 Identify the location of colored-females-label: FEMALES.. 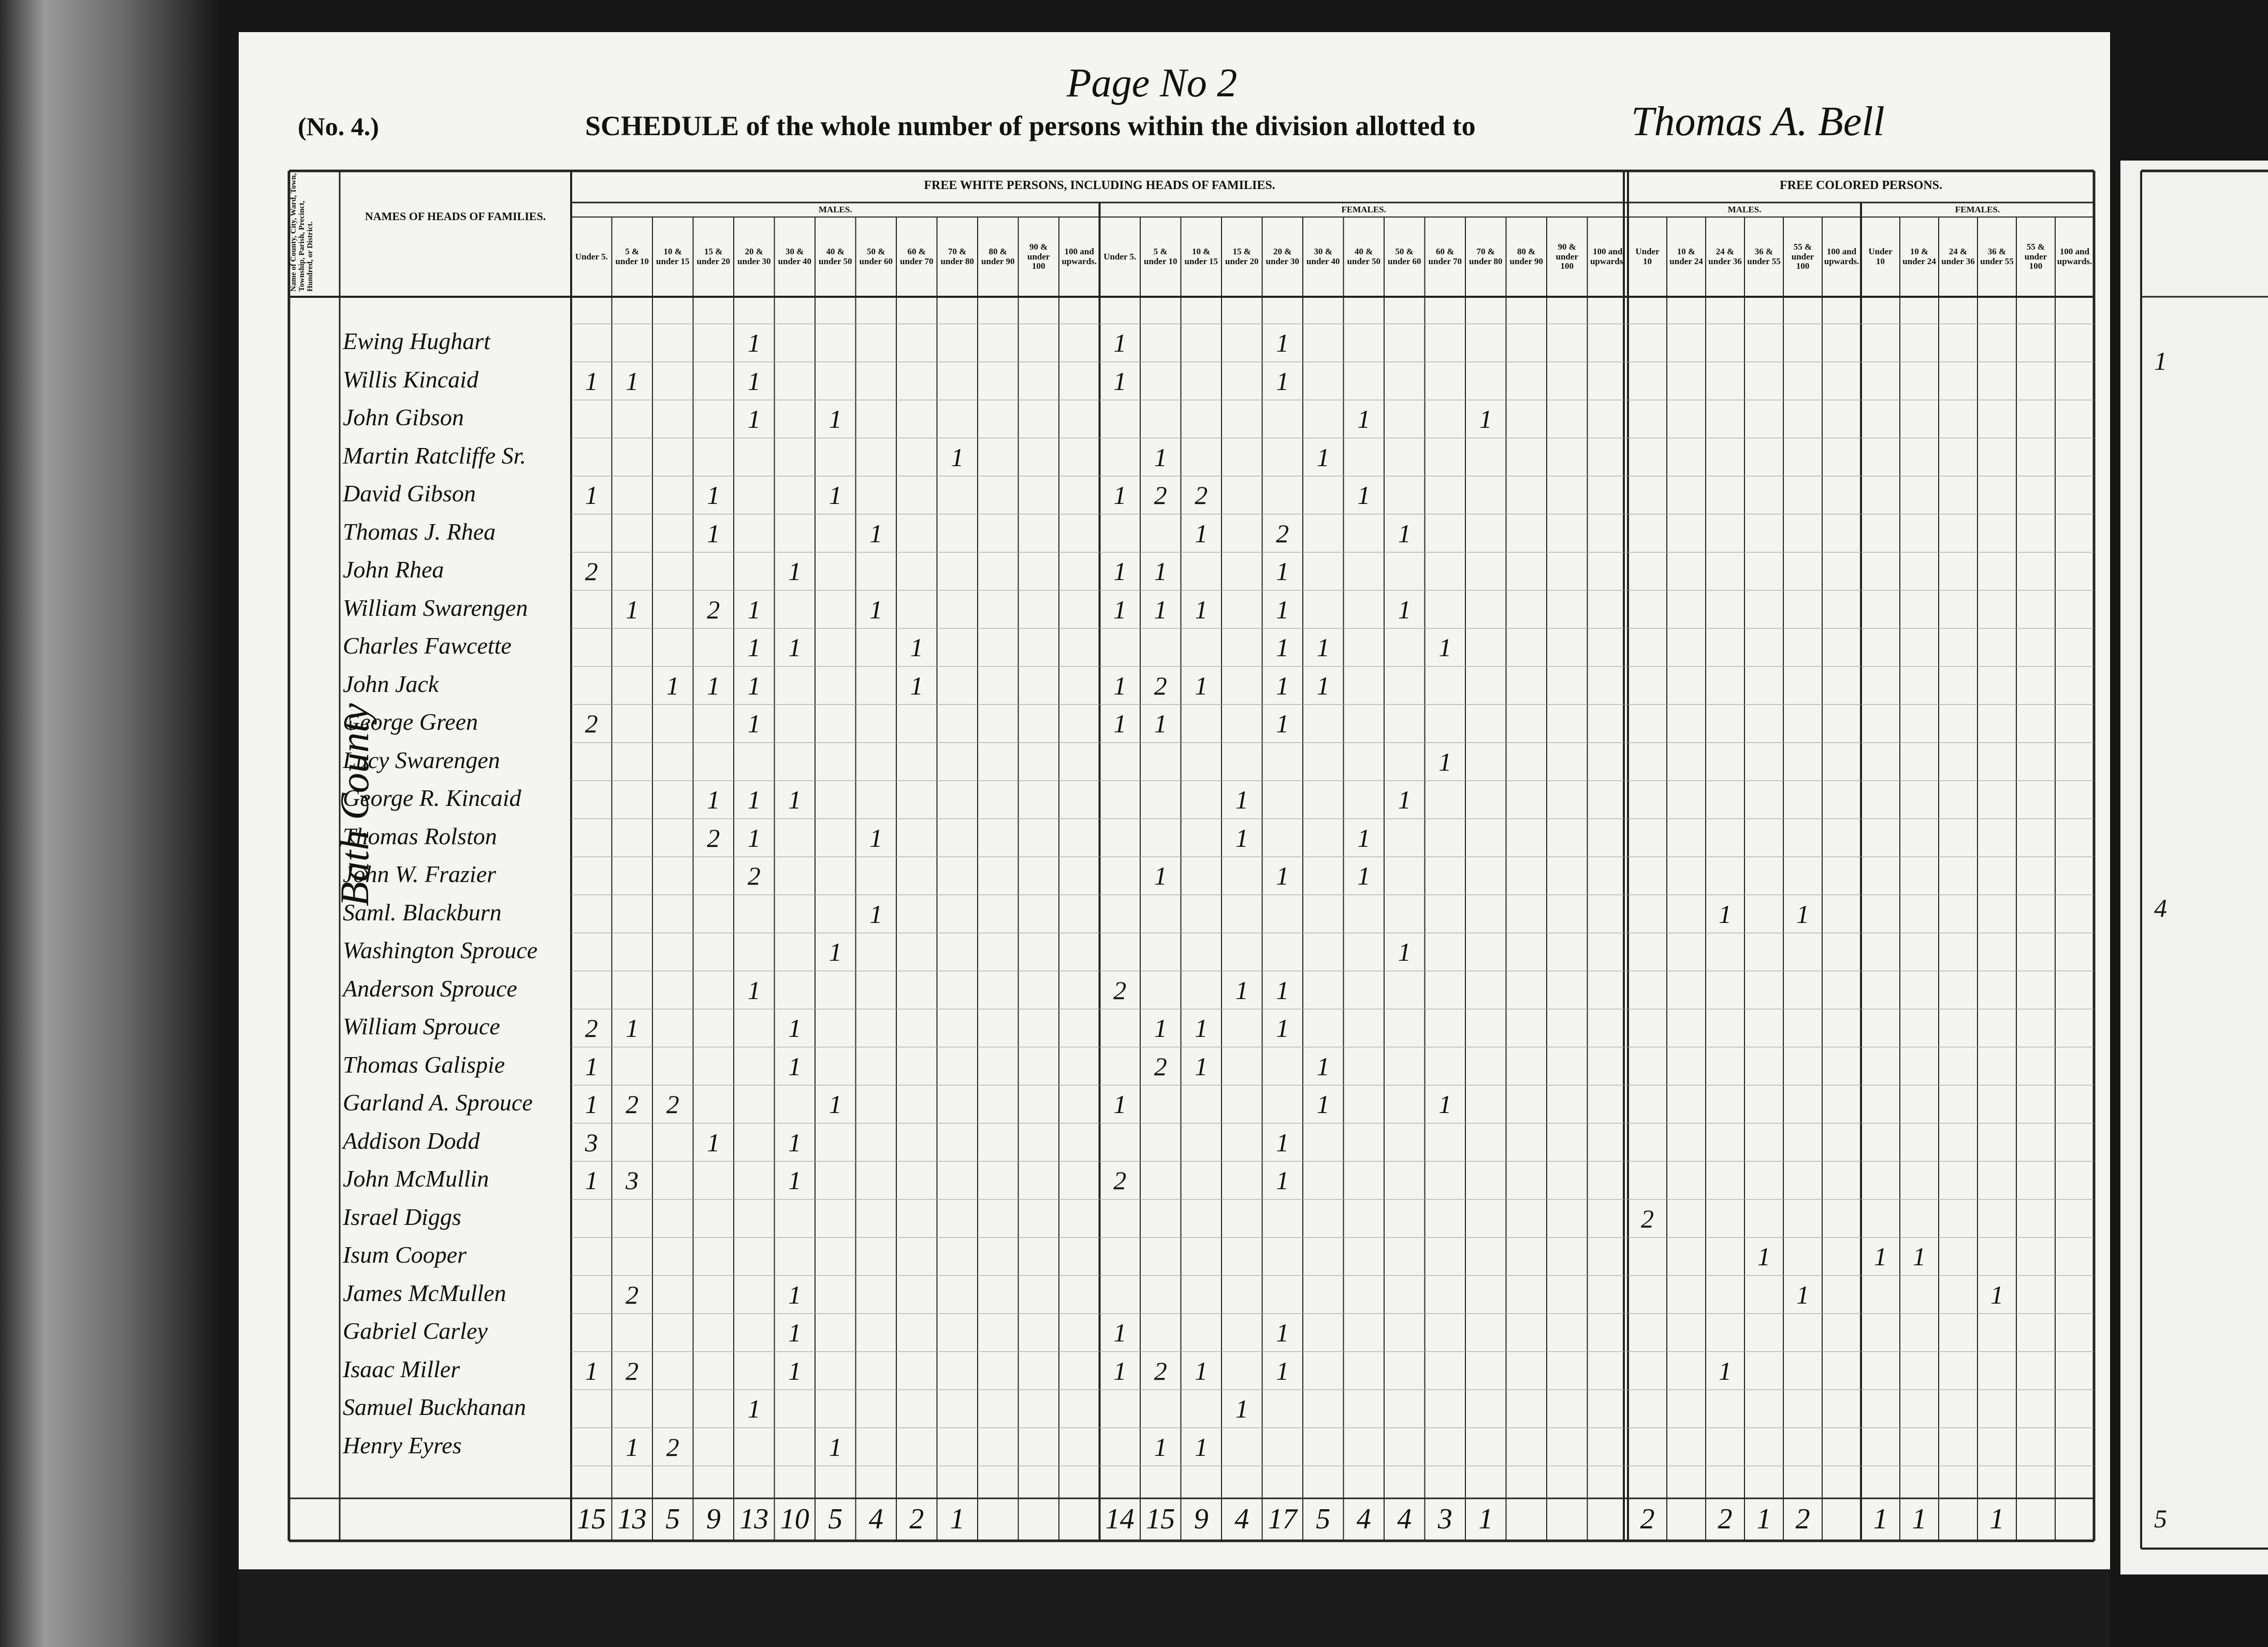
(1977, 210).